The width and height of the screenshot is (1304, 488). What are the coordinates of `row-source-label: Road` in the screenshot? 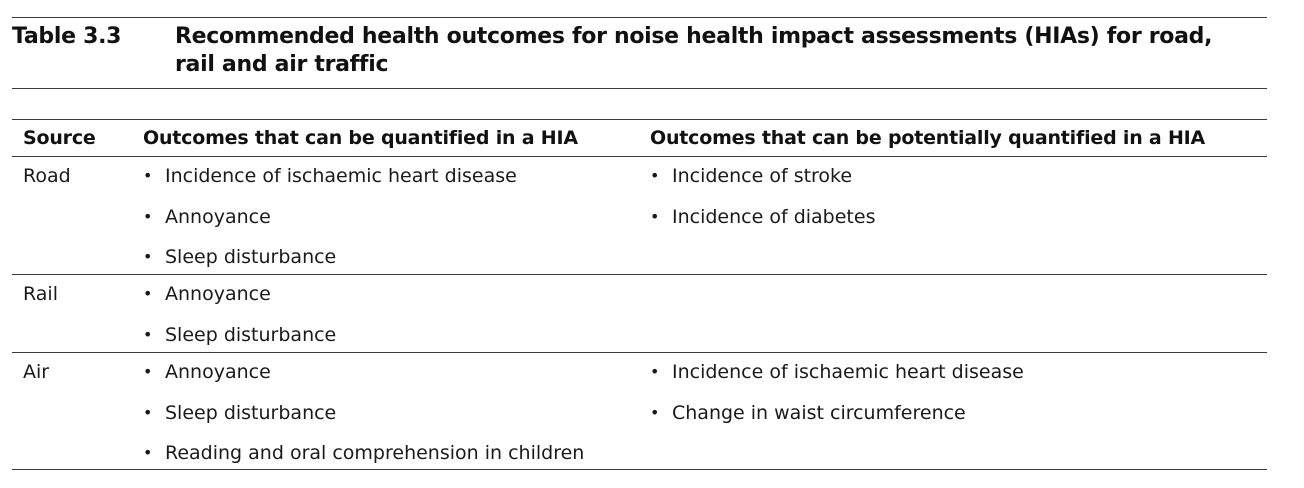 It's located at (47, 176).